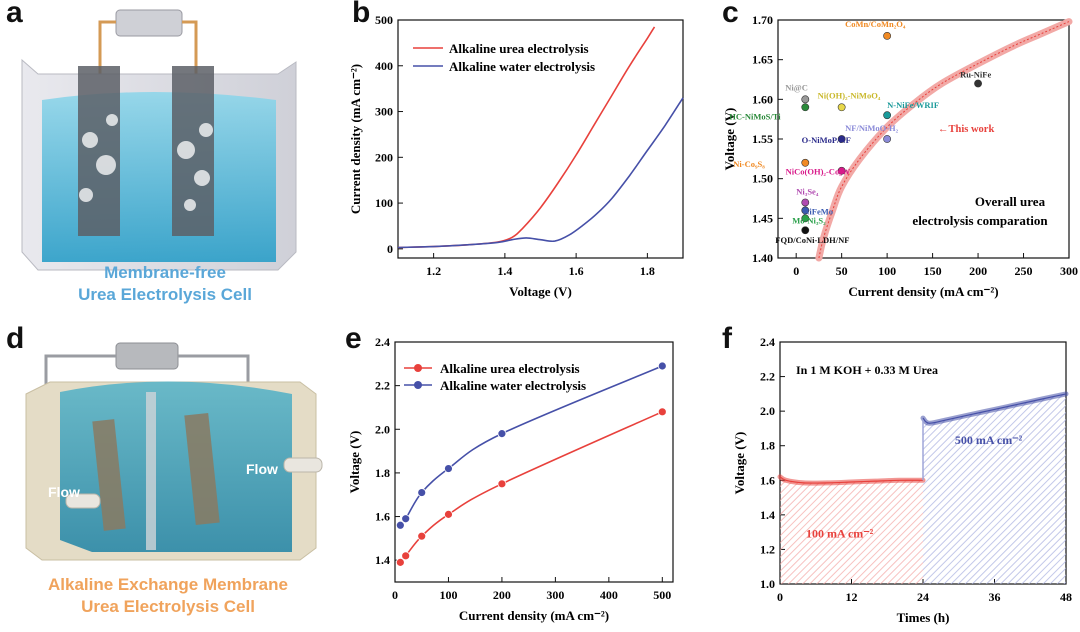  What do you see at coordinates (99, 151) in the screenshot?
I see `electrode-left-a` at bounding box center [99, 151].